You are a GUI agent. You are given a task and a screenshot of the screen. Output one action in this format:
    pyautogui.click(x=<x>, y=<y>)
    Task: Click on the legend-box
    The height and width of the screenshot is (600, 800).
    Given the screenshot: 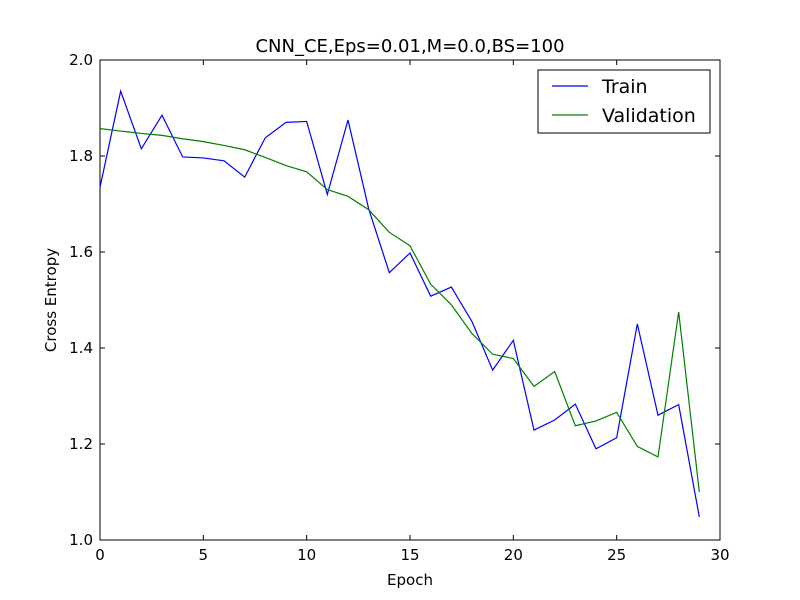 What is the action you would take?
    pyautogui.click(x=624, y=101)
    